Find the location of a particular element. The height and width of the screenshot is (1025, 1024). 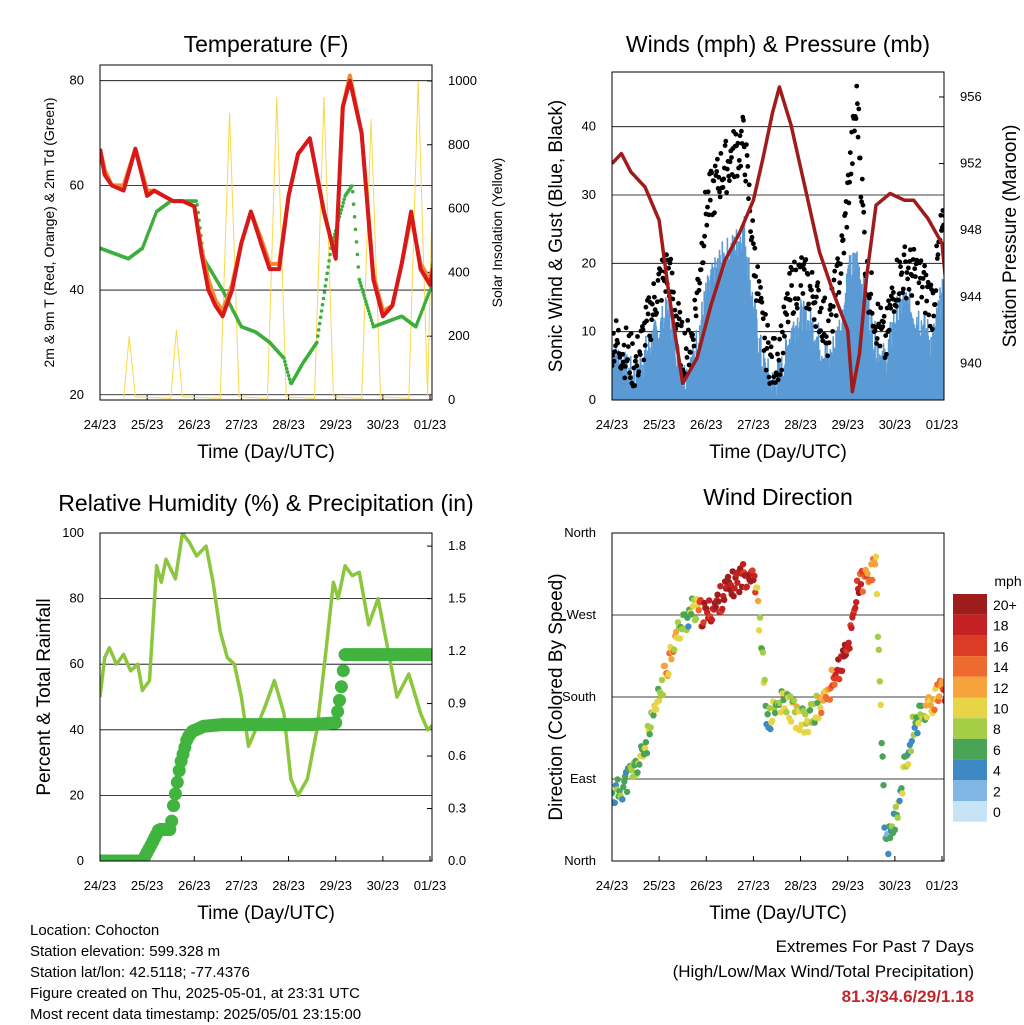

legend-label: 12 is located at coordinates (1001, 688).